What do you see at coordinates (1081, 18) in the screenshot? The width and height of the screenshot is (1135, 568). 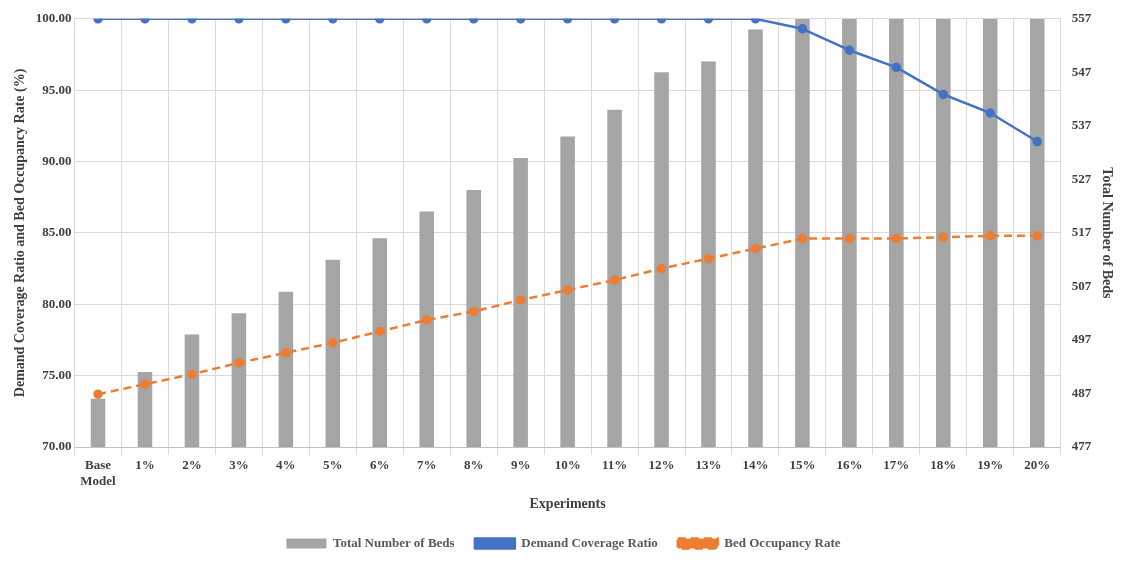 I see `y2-tick-label: 557` at bounding box center [1081, 18].